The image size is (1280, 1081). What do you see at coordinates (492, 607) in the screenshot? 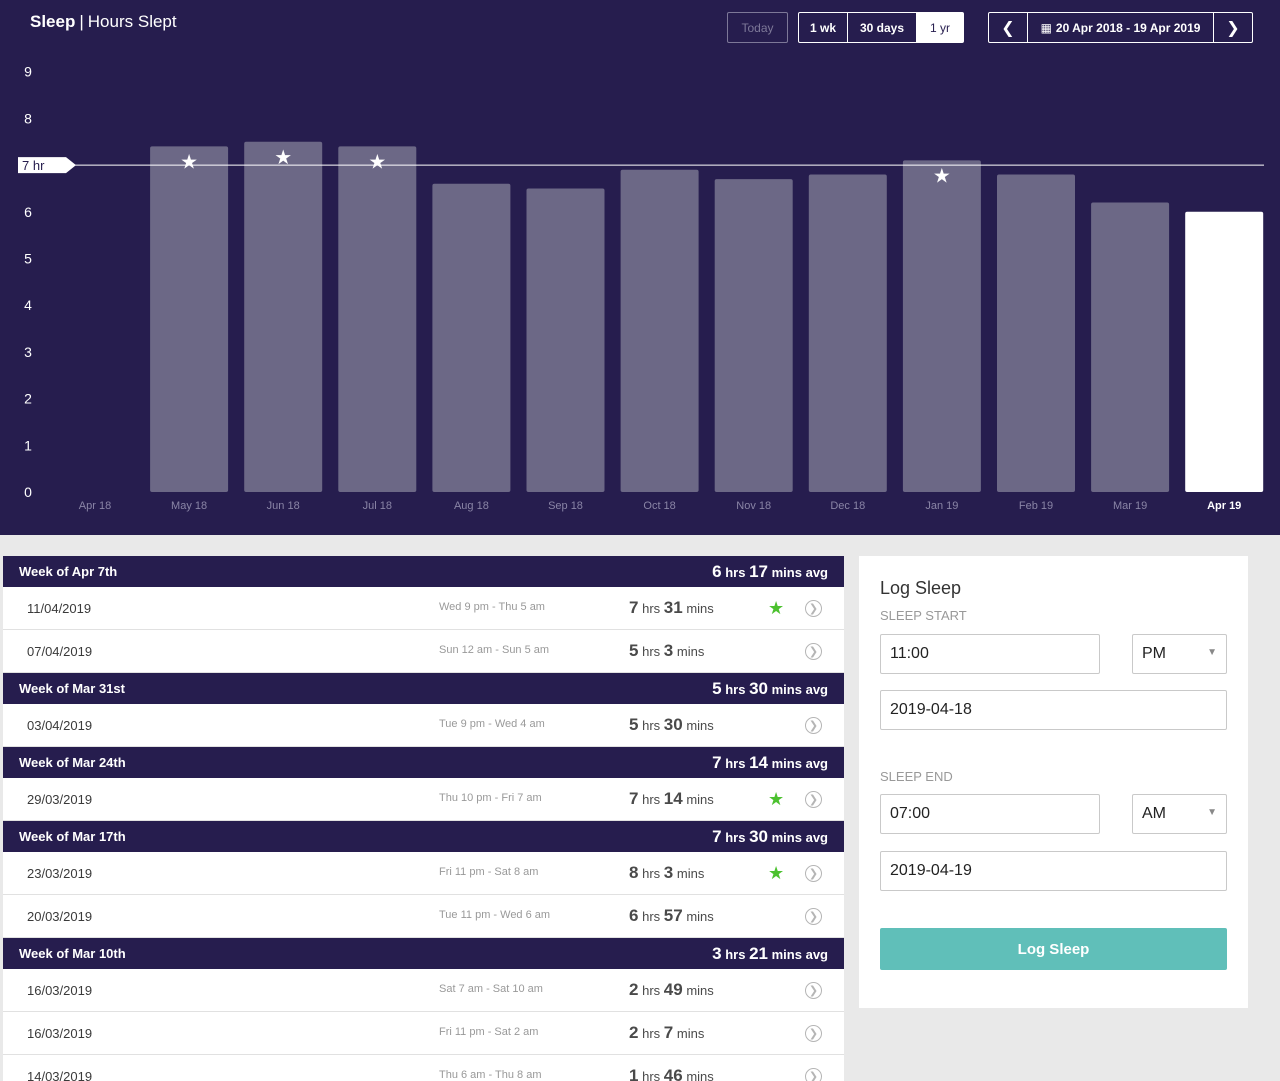
I see `entry-time-span: Wed 9 pm - Thu 5 am` at bounding box center [492, 607].